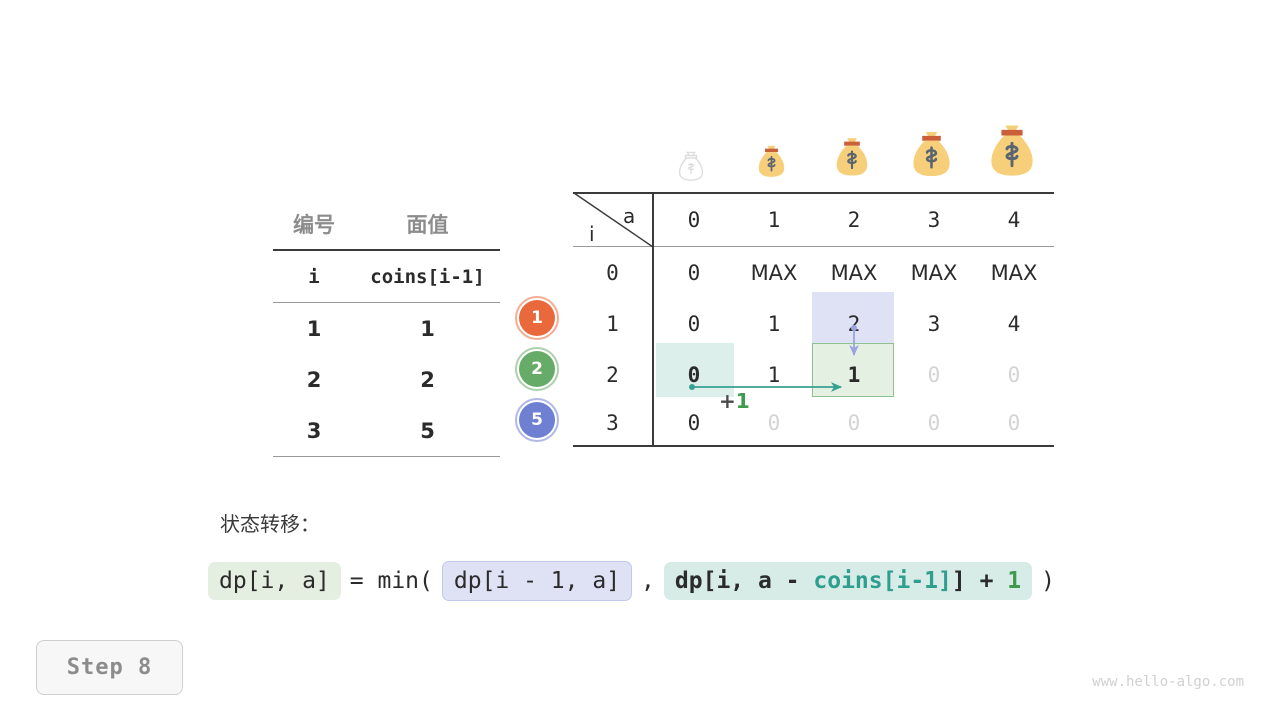  I want to click on watermark: www.hello-algo.com, so click(1168, 682).